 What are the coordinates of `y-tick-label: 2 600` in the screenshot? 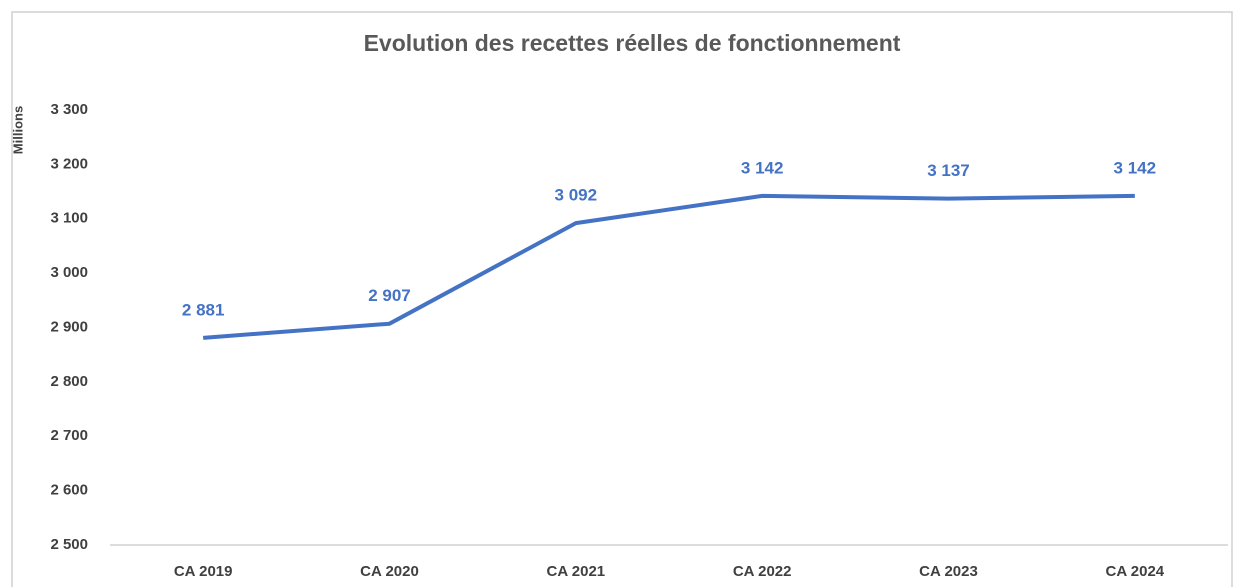 It's located at (69, 490).